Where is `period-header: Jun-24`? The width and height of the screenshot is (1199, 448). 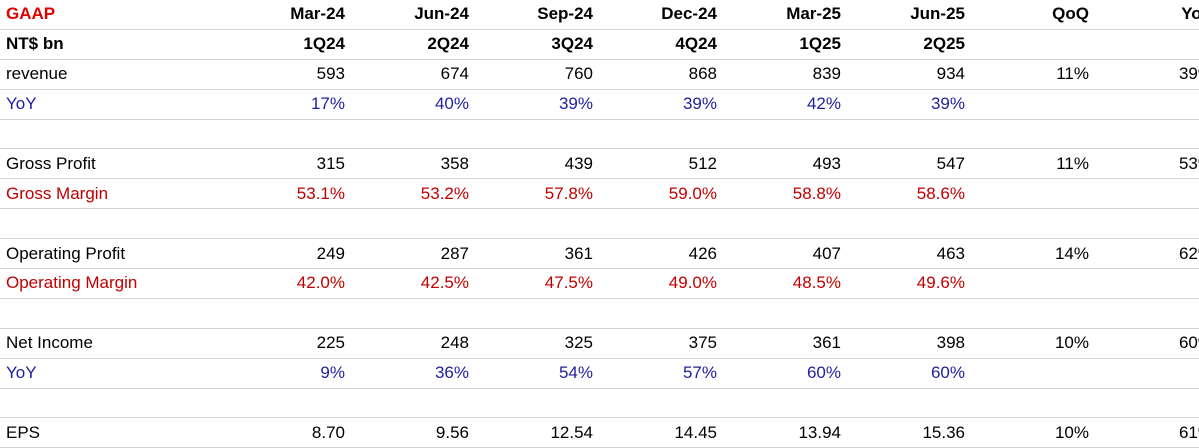 period-header: Jun-24 is located at coordinates (413, 15).